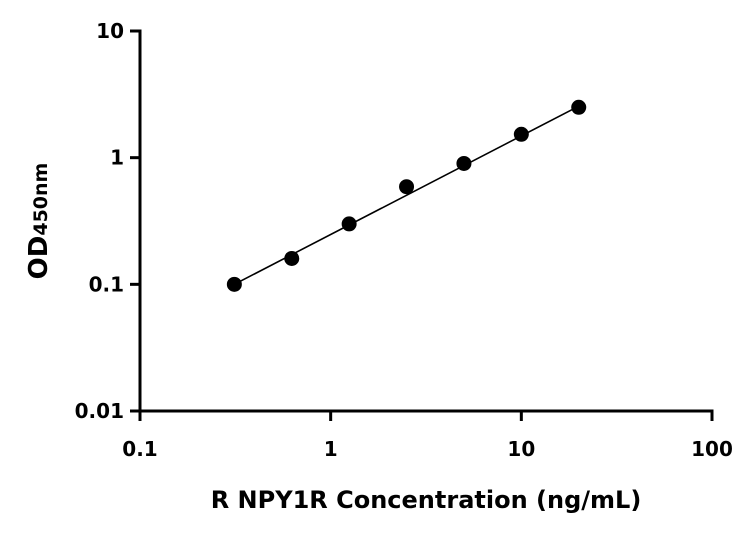 This screenshot has height=539, width=756. Describe the element at coordinates (107, 221) in the screenshot. I see `y-ticks: 0.01 0.1 1 10` at that location.